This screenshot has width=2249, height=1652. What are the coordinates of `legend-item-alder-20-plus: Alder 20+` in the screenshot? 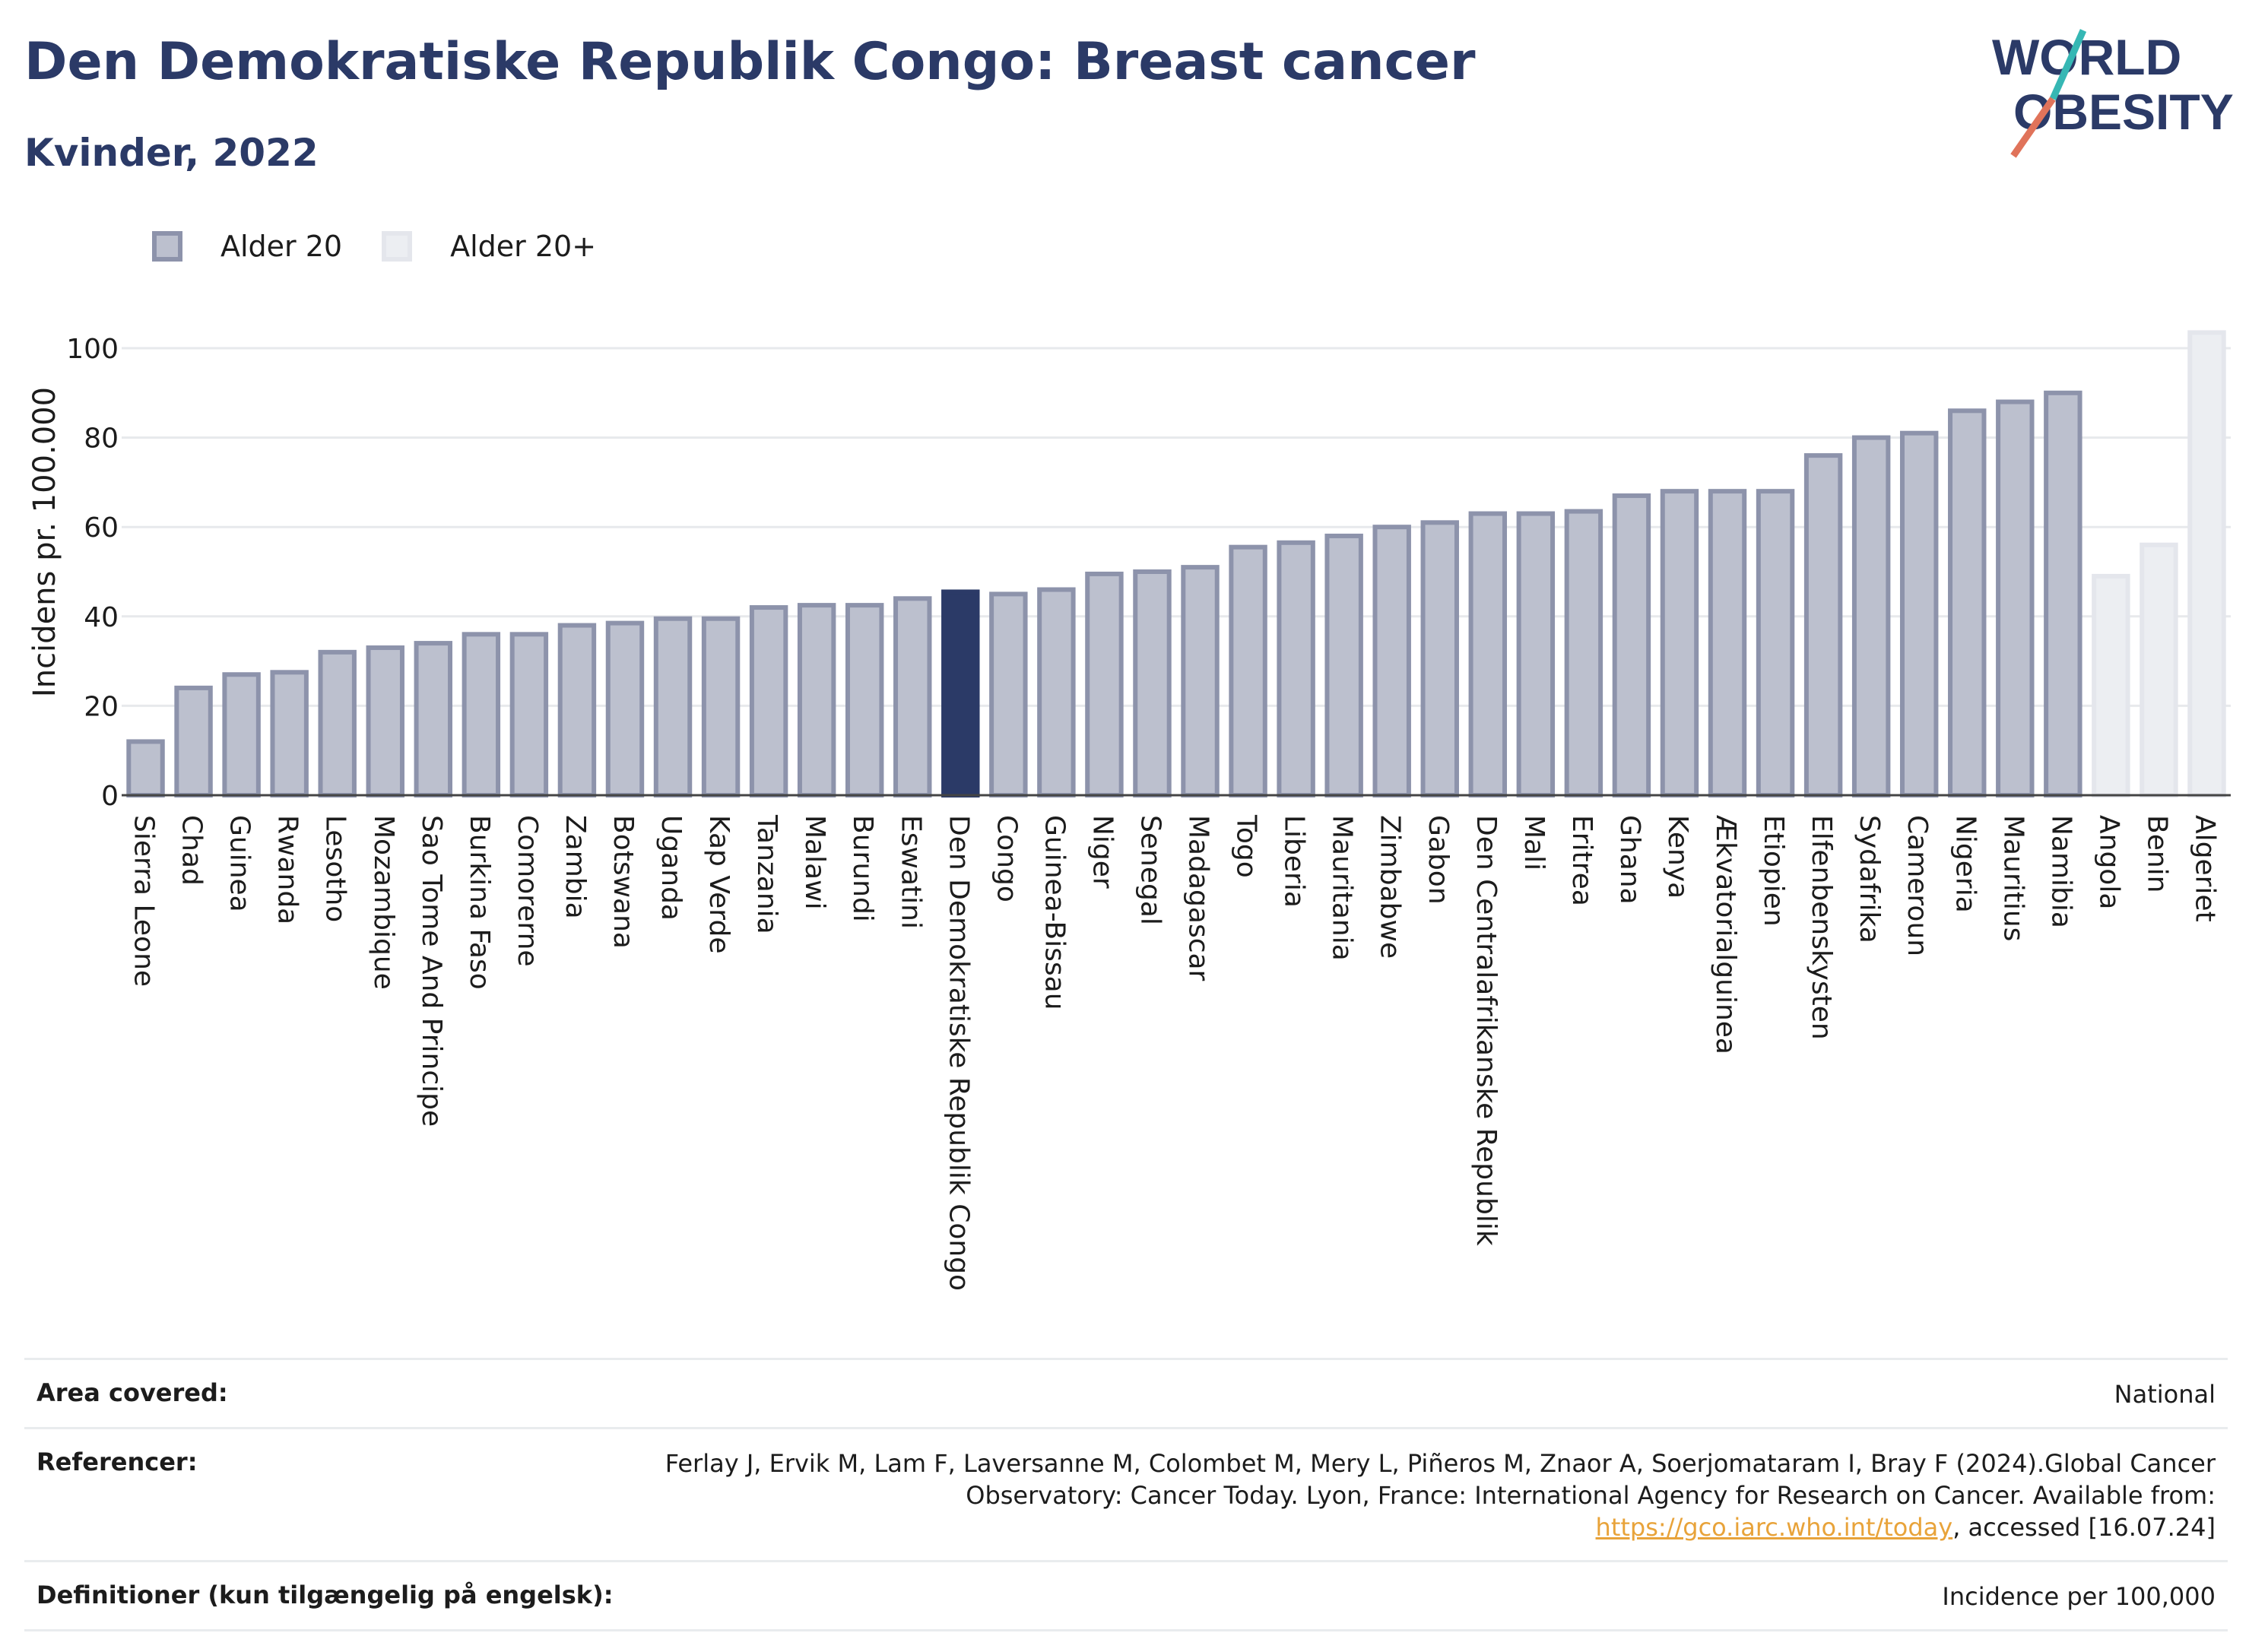 It's located at (489, 246).